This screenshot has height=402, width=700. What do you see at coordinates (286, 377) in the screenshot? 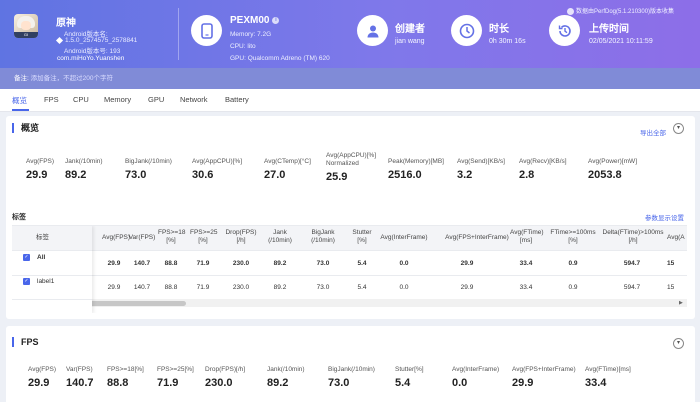
I see `fps-metric: Jank(/10min) 89.2` at bounding box center [286, 377].